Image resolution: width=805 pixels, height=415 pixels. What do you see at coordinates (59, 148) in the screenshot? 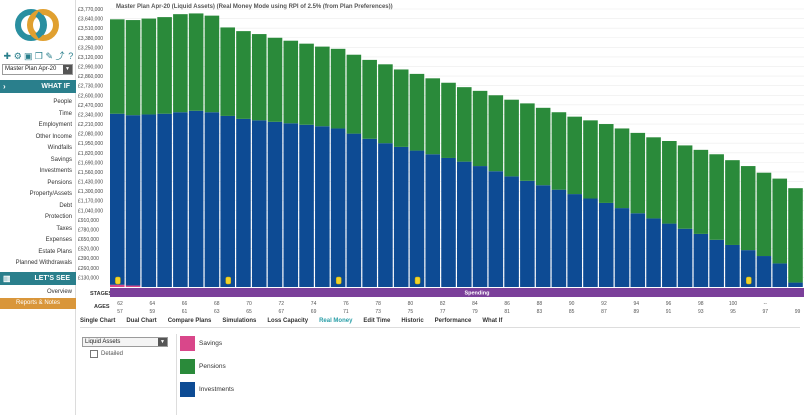
I see `sidebar-item-windfalls: Windfalls` at bounding box center [59, 148].